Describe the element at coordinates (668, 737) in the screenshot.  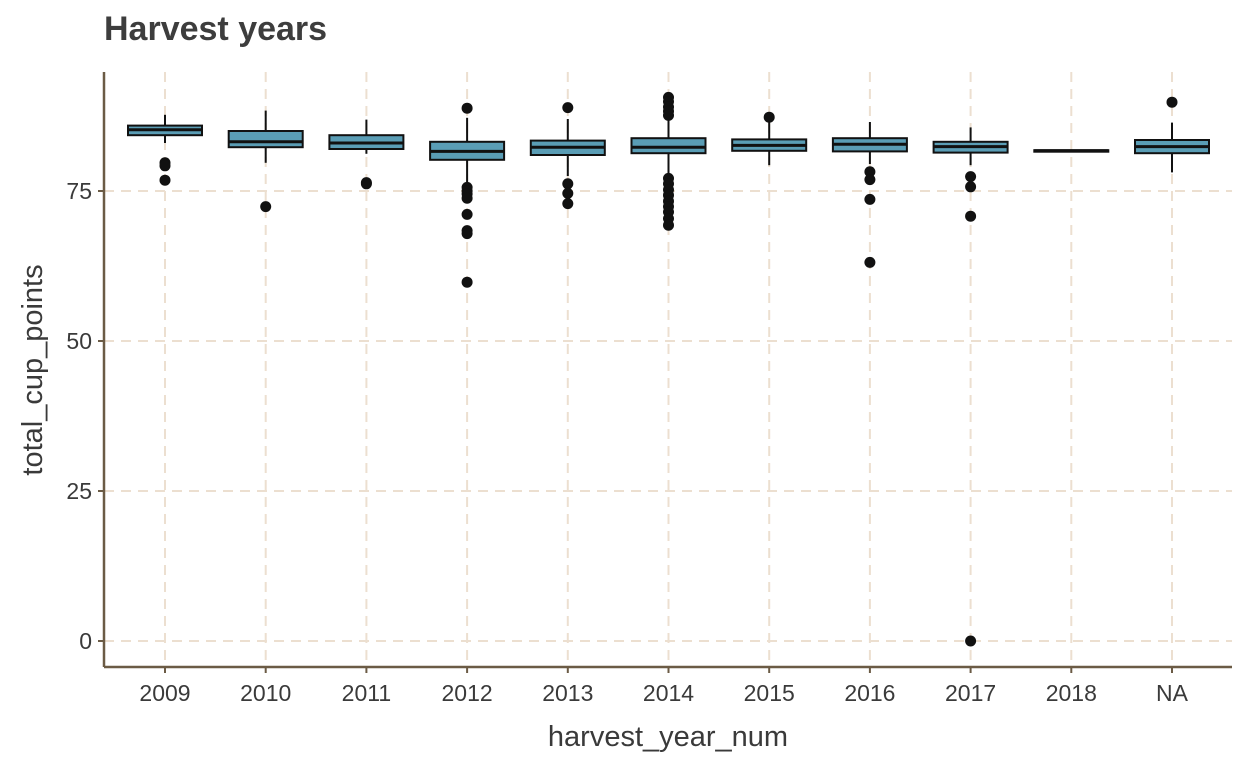
I see `x-axis-title: harvest_year_num` at that location.